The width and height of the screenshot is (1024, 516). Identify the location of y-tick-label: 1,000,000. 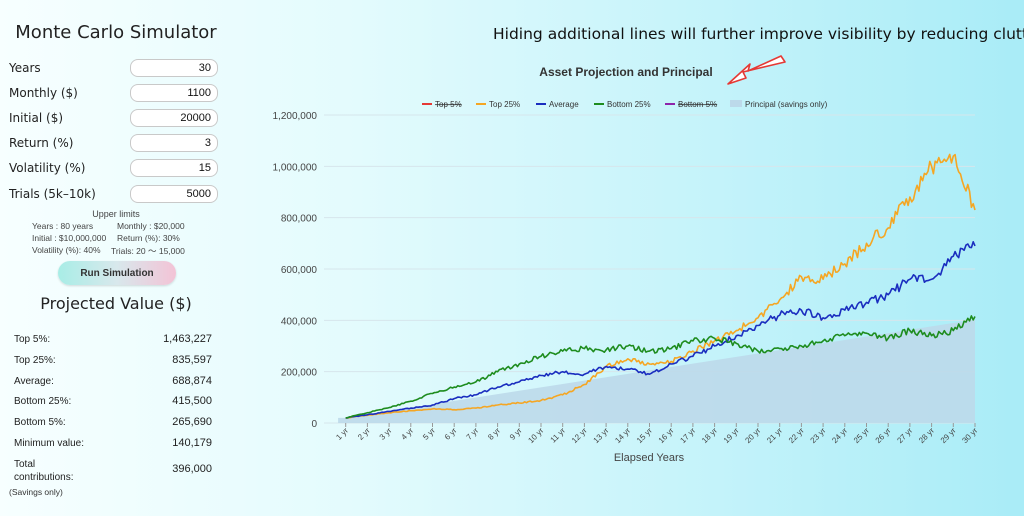
(295, 167).